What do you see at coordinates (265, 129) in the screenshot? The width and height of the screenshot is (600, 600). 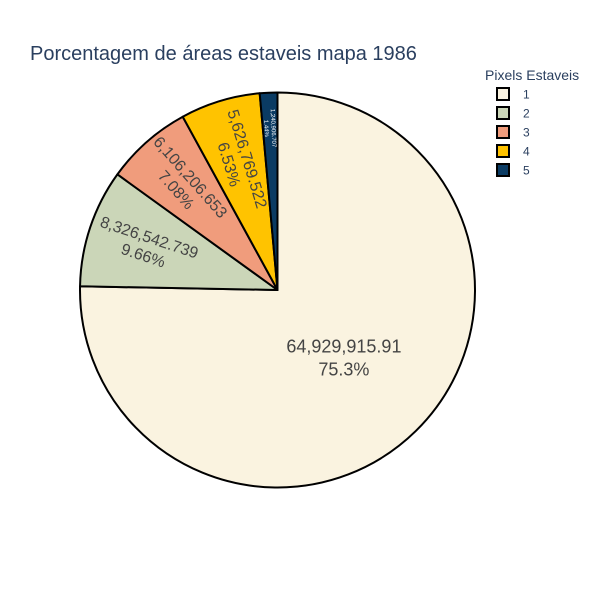 I see `slice-percent-label-5: 1.44%` at bounding box center [265, 129].